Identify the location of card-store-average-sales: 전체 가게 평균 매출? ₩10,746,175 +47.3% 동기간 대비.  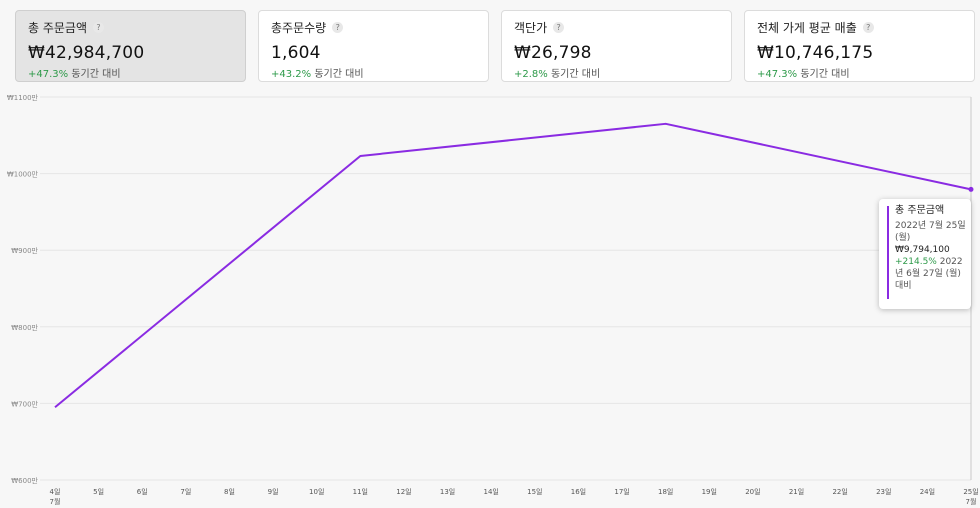
(859, 46).